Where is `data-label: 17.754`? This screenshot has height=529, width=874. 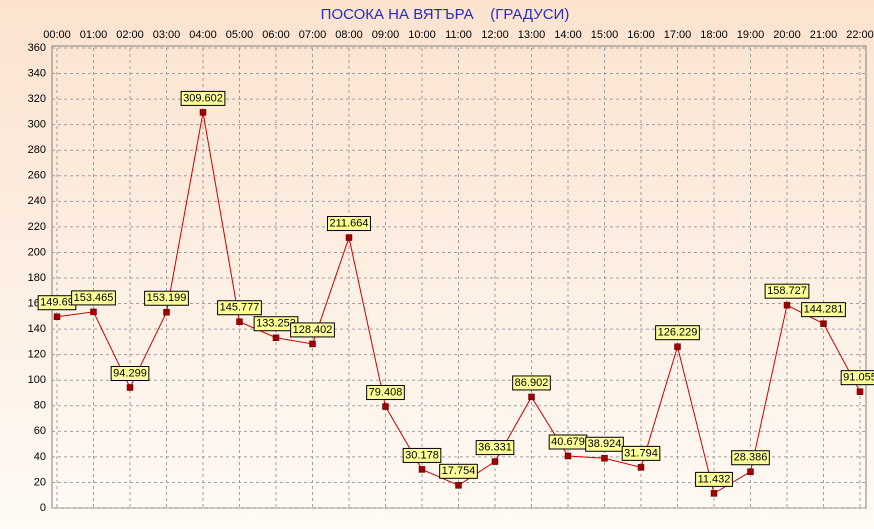 data-label: 17.754 is located at coordinates (458, 471).